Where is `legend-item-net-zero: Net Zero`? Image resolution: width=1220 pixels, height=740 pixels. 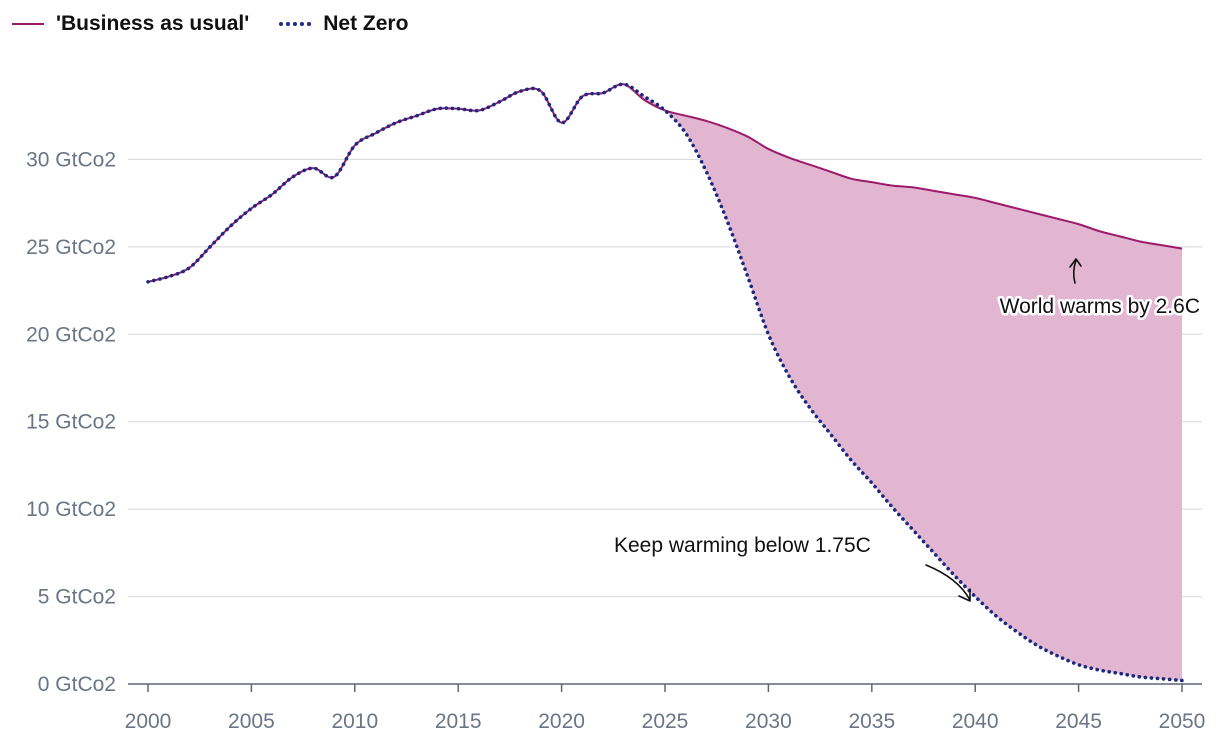
legend-item-net-zero: Net Zero is located at coordinates (343, 24).